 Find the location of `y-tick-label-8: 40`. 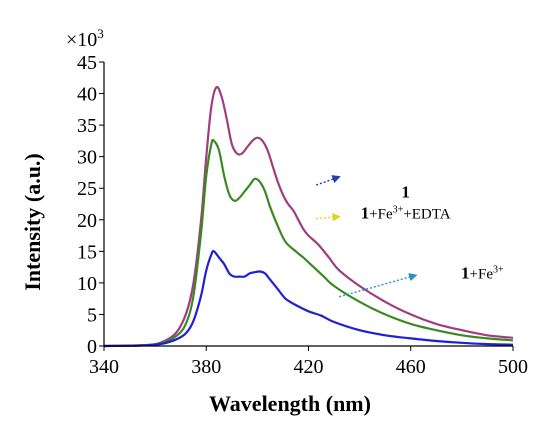

y-tick-label-8: 40 is located at coordinates (87, 95).